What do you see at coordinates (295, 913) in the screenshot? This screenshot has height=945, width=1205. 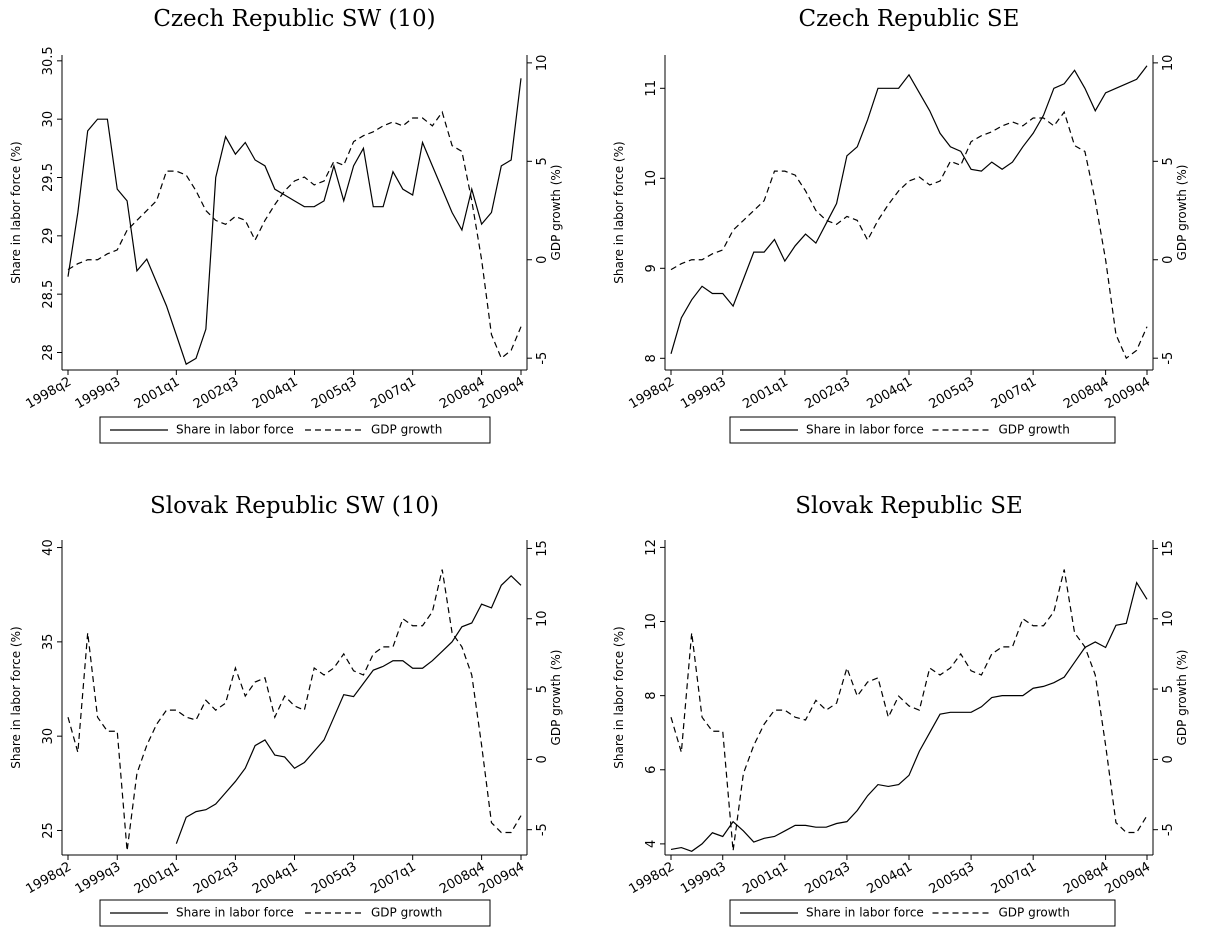 I see `legend-box` at bounding box center [295, 913].